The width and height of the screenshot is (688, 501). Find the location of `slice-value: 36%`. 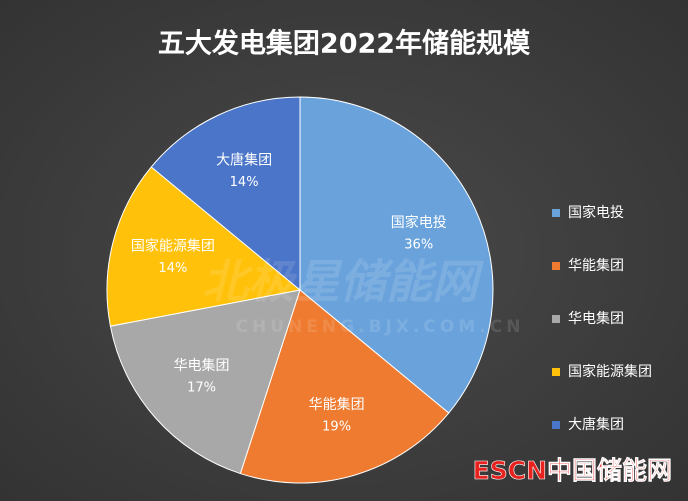

slice-value: 36% is located at coordinates (418, 245).